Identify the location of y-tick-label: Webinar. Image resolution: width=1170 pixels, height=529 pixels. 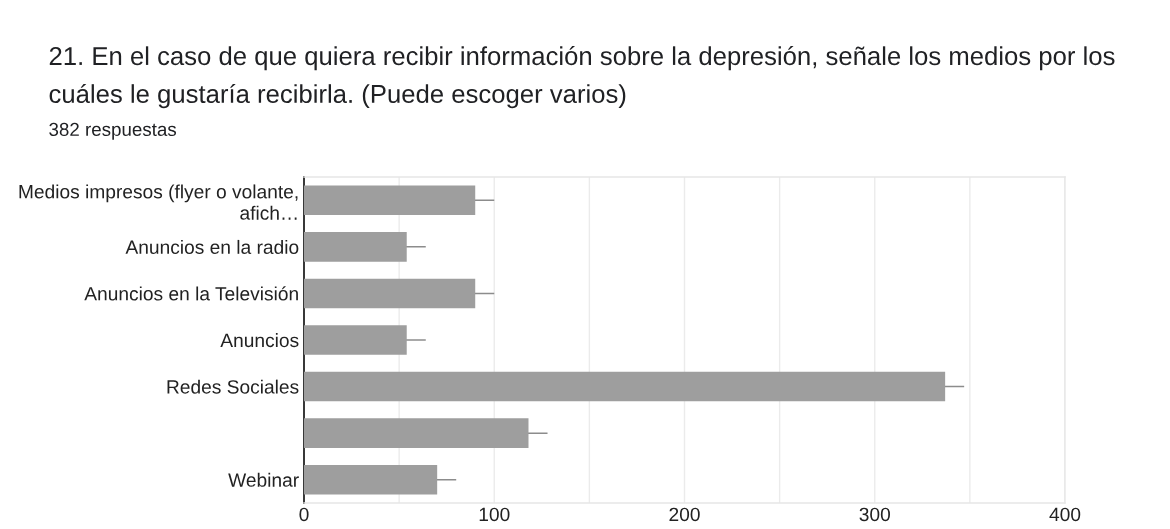
(263, 479).